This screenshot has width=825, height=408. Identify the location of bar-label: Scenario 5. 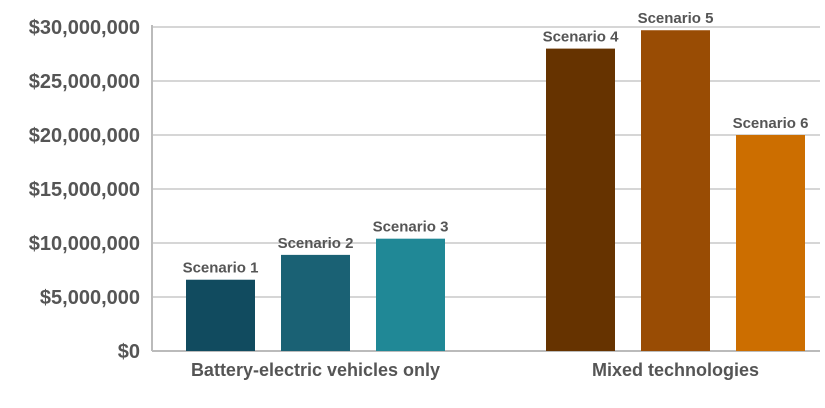
(676, 18).